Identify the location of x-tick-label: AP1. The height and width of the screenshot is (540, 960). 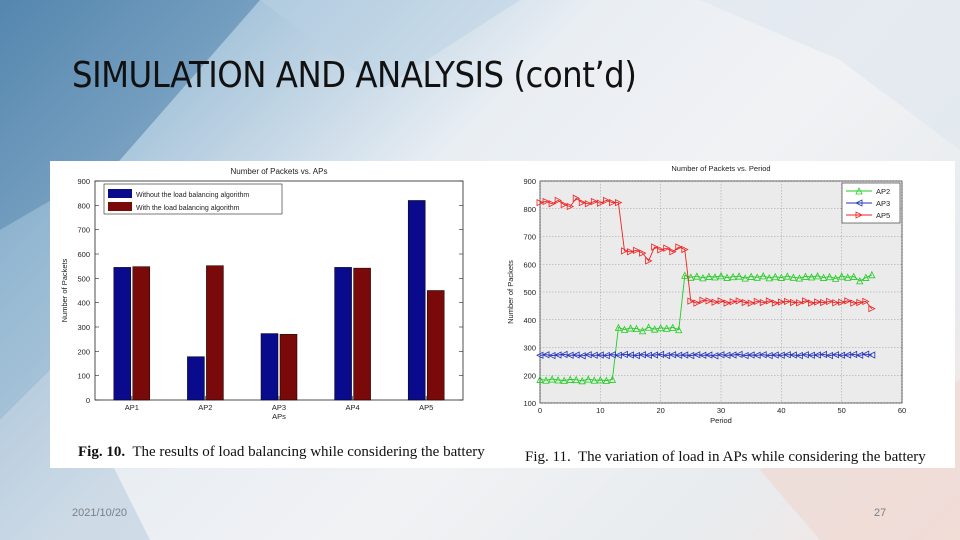
(132, 407).